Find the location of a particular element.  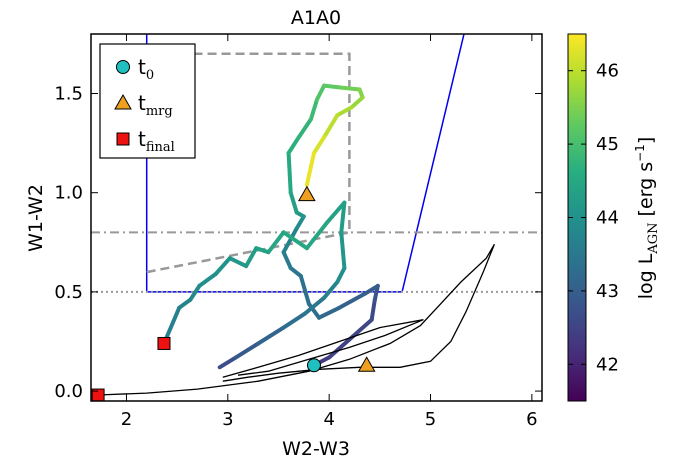

colorbar-label: log LAGN [erg s−1] is located at coordinates (647, 218).